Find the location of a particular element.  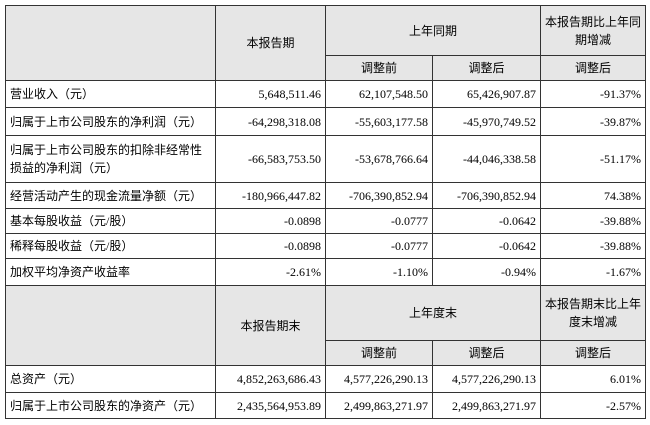

value-cell: -2.61% is located at coordinates (270, 272).